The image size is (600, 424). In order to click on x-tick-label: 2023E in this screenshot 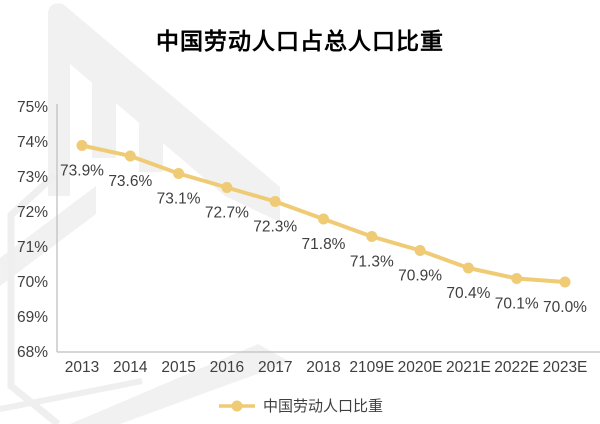, I will do `click(565, 367)`.